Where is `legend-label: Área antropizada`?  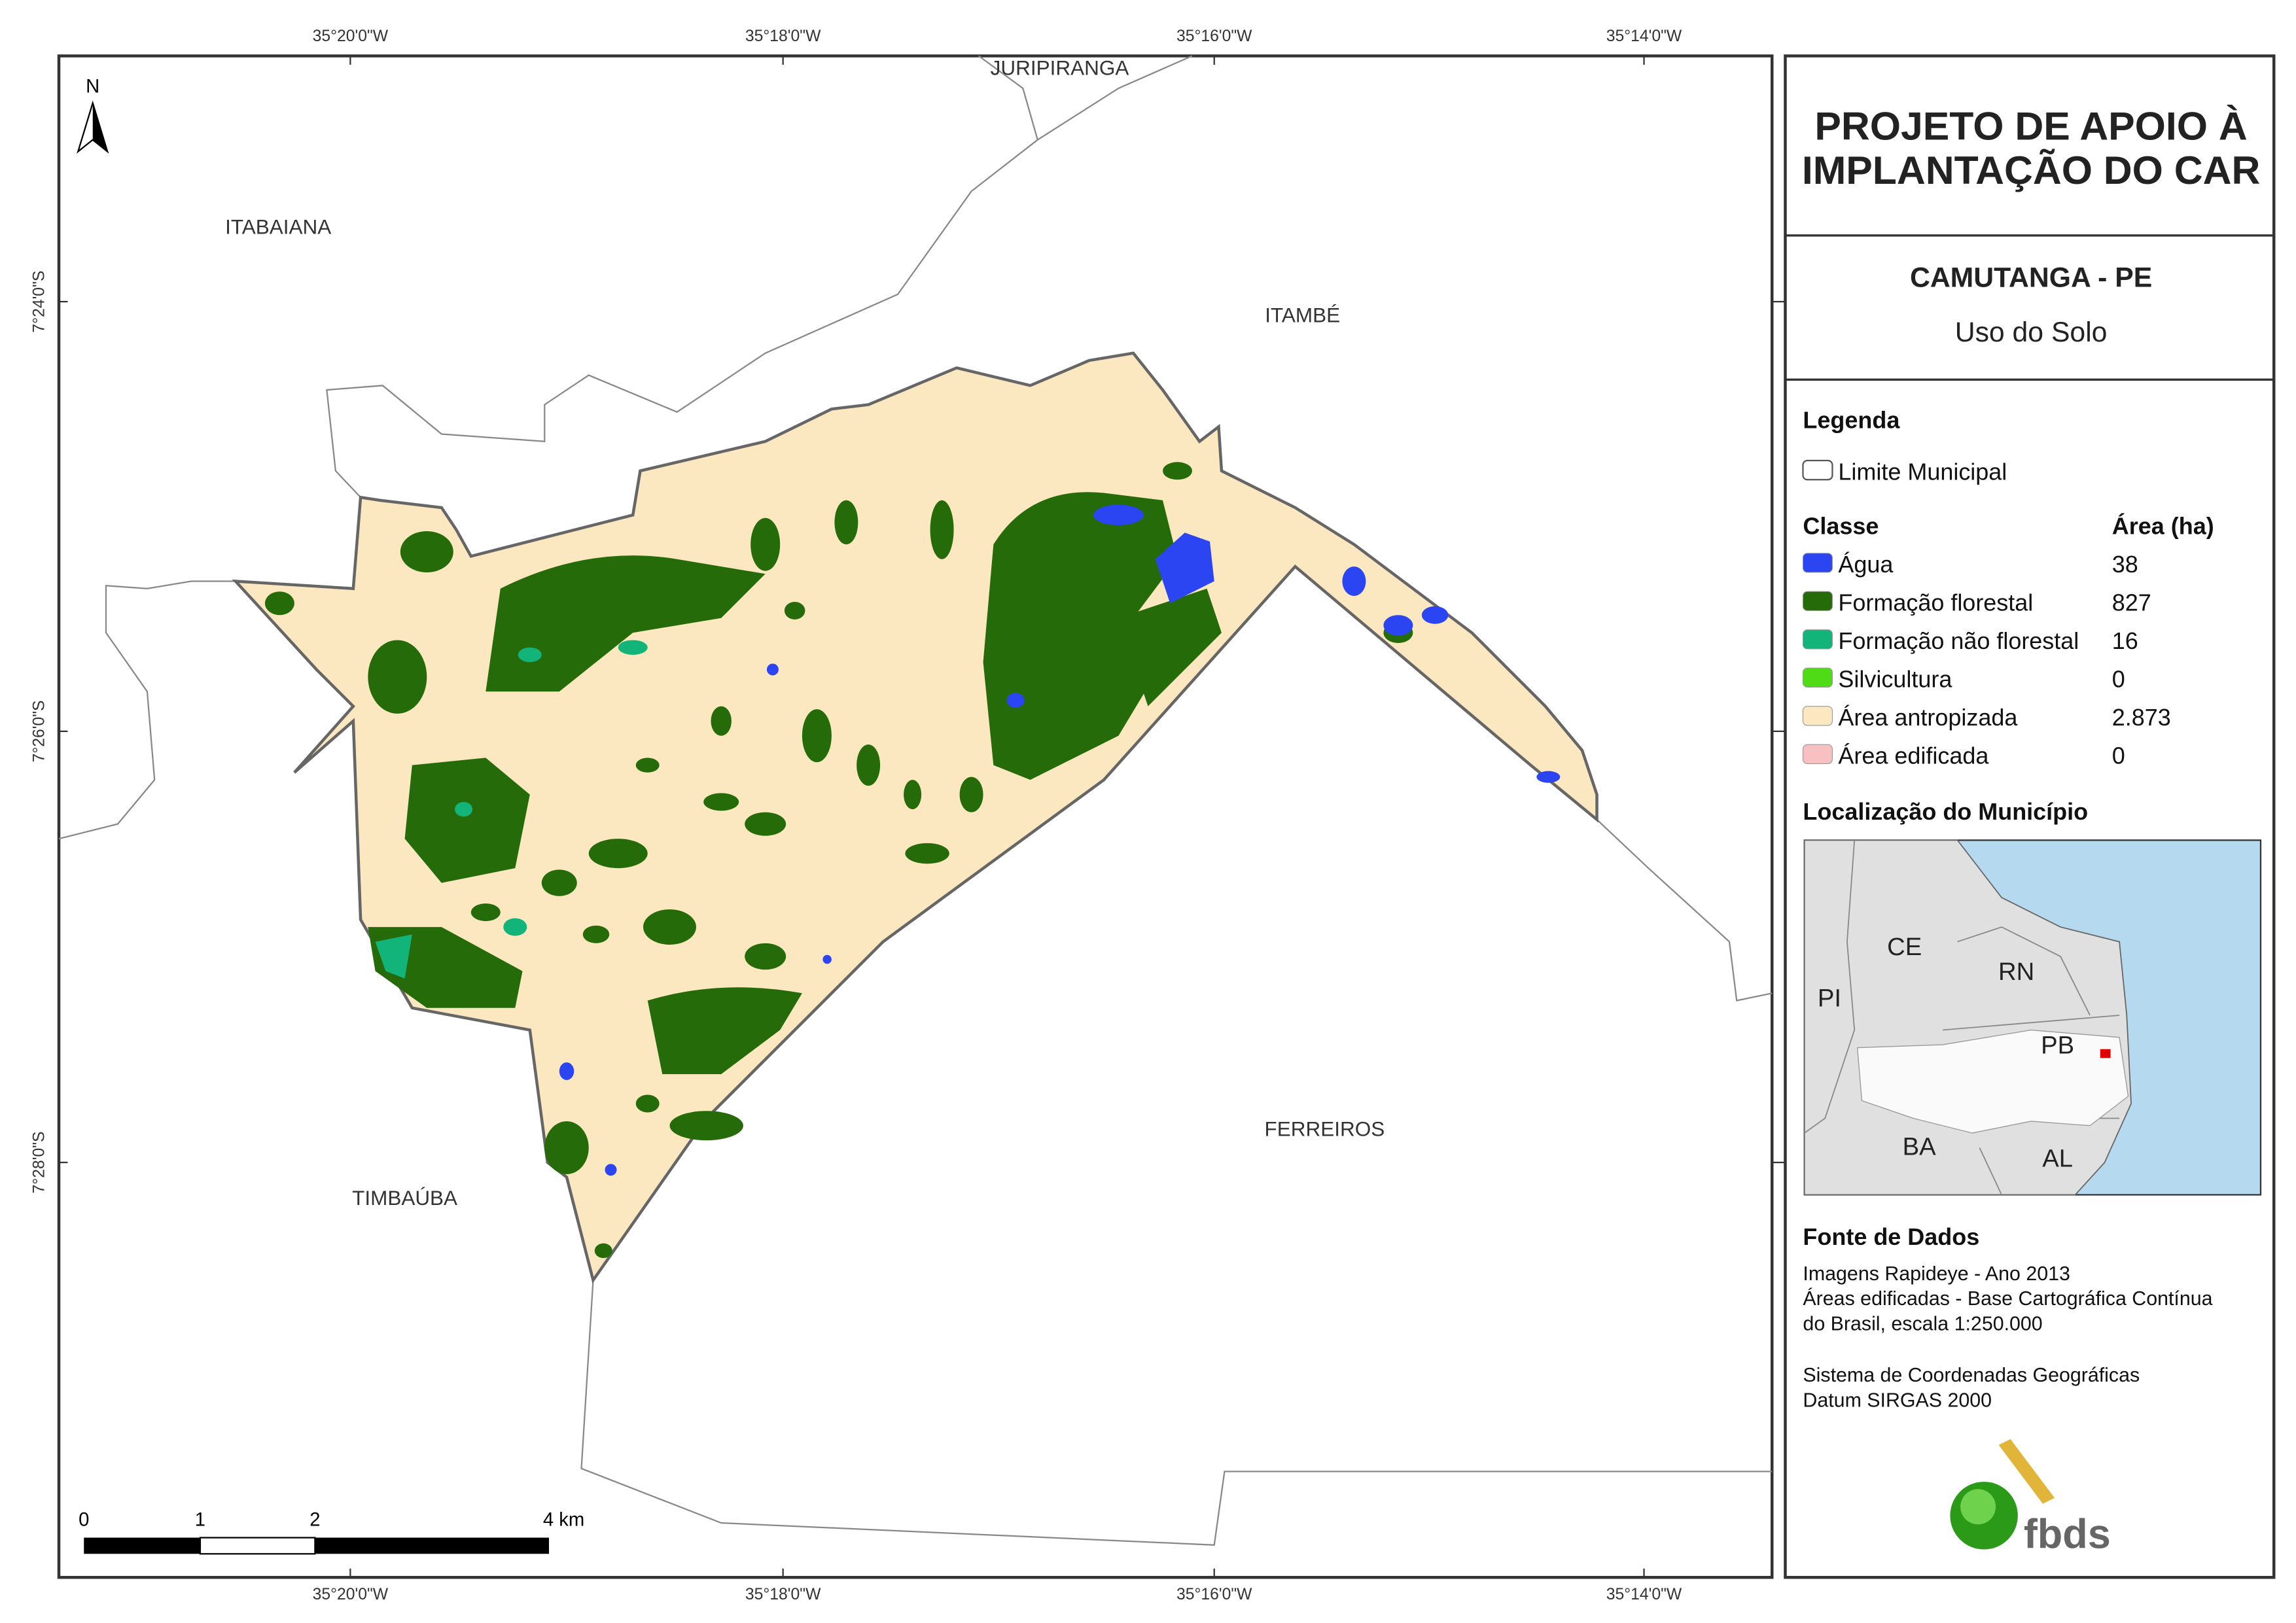
legend-label: Área antropizada is located at coordinates (1928, 718).